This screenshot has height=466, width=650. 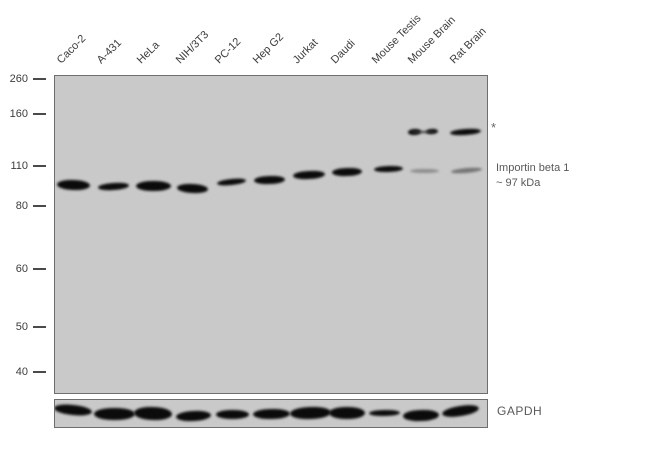 I want to click on lane-label: Rat Brain, so click(x=468, y=46).